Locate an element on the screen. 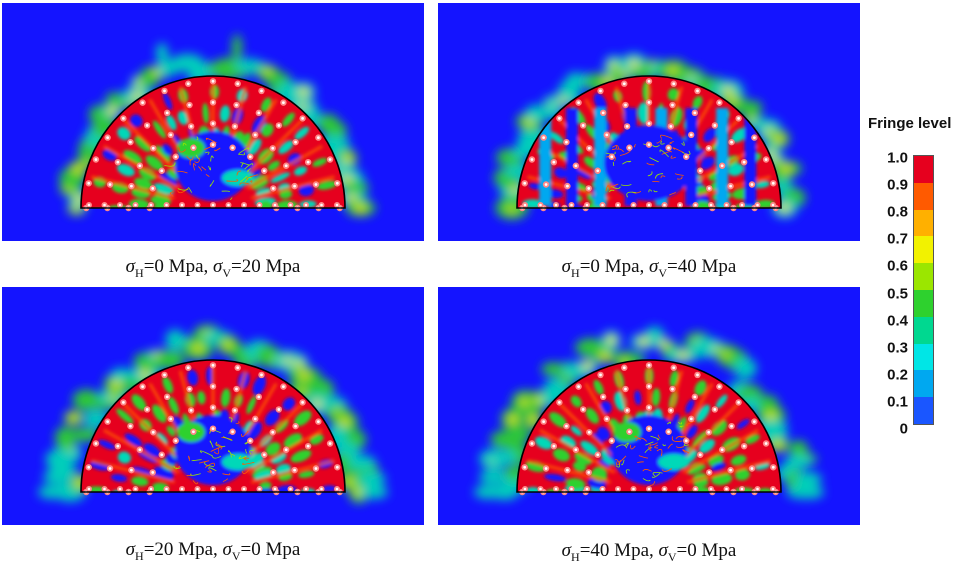 This screenshot has width=969, height=566. panel-caption: σH=20 Mpa, σV=0 Mpa is located at coordinates (213, 551).